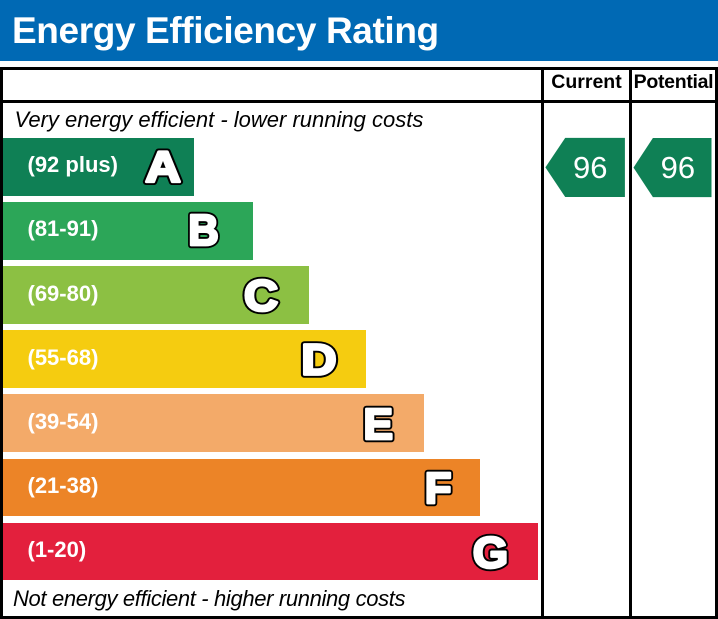 This screenshot has width=718, height=619. What do you see at coordinates (377, 424) in the screenshot?
I see `svg-text: E` at bounding box center [377, 424].